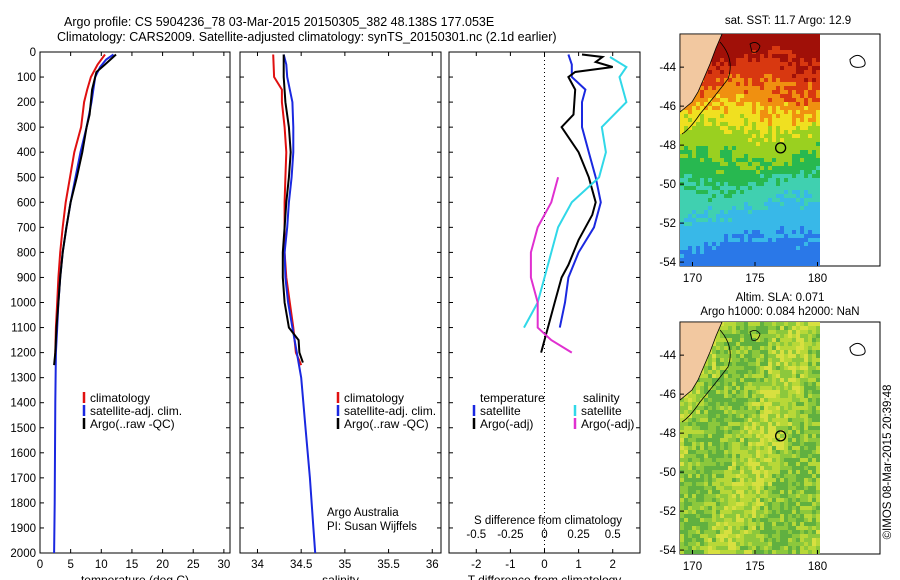 The width and height of the screenshot is (900, 580). I want to click on temperature_profile-ytick-label: 1600, so click(23, 454).